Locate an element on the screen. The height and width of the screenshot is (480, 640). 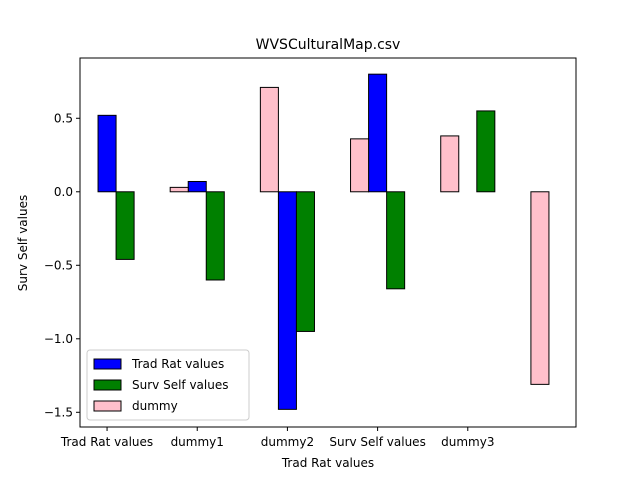
x-axis-label: Trad Rat values is located at coordinates (327, 463).